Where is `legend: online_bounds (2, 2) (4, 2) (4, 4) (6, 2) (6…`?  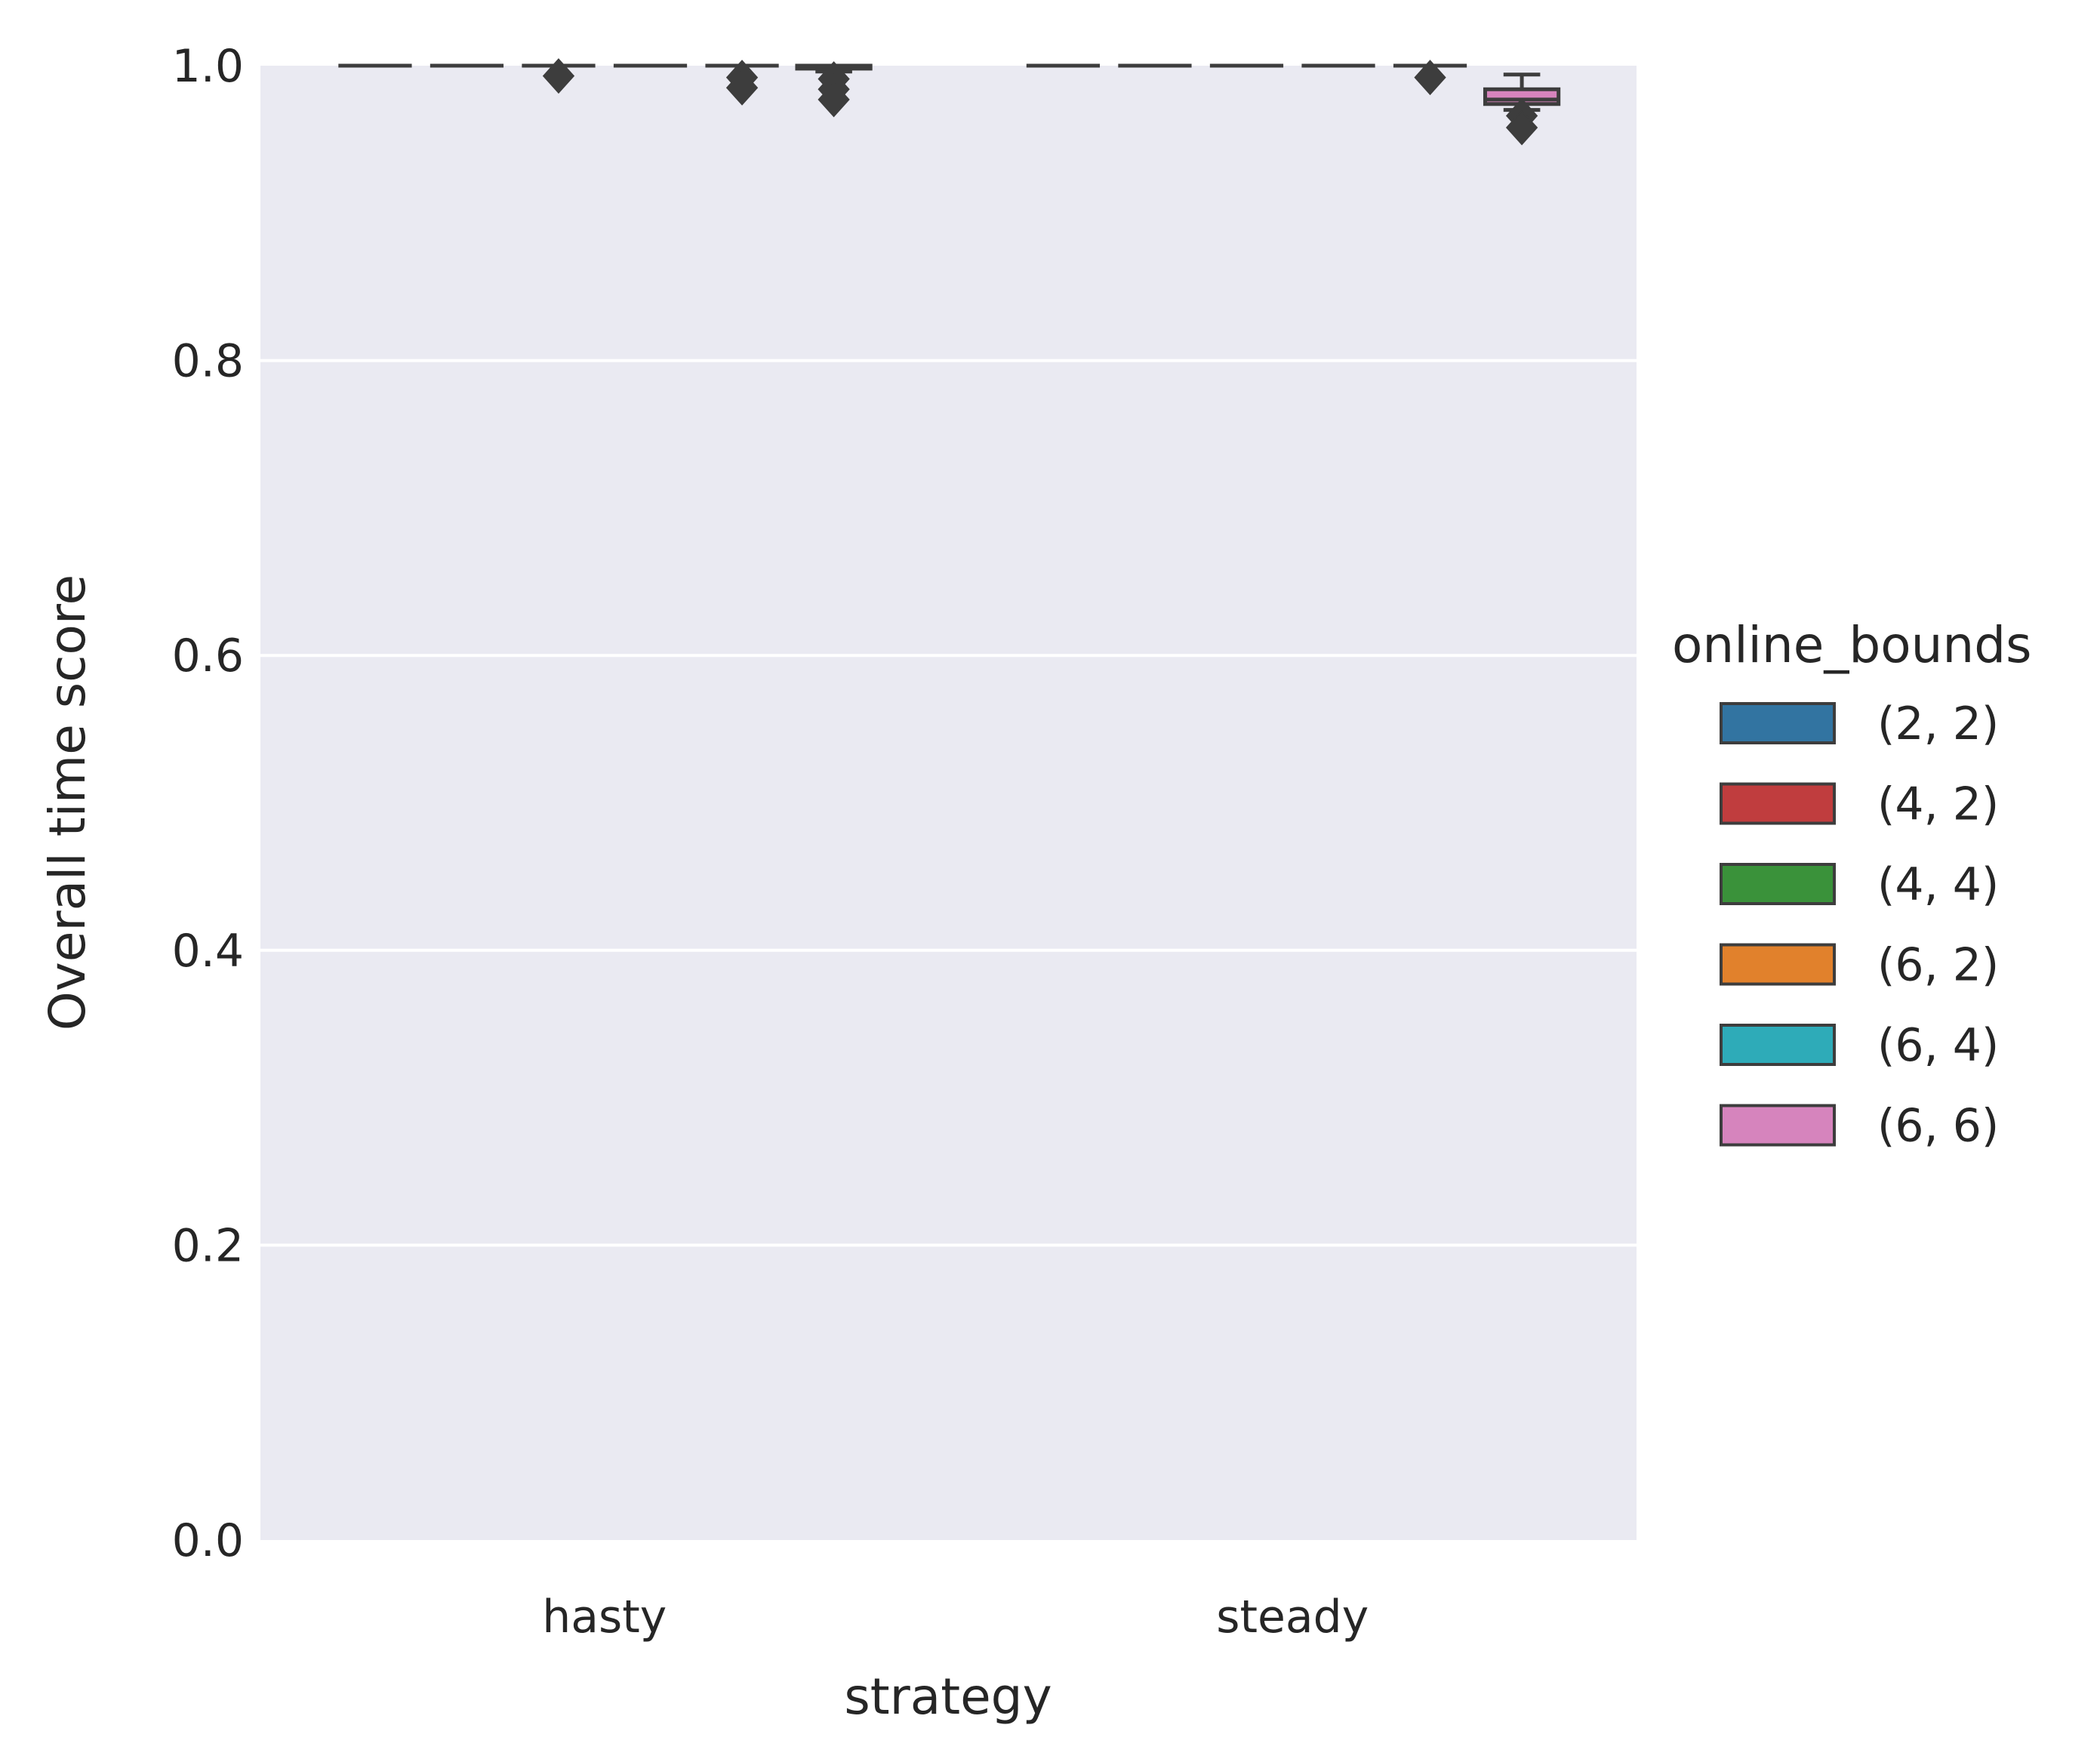
legend: online_bounds (2, 2) (4, 2) (4, 4) (6, 2) (6… is located at coordinates (1852, 884).